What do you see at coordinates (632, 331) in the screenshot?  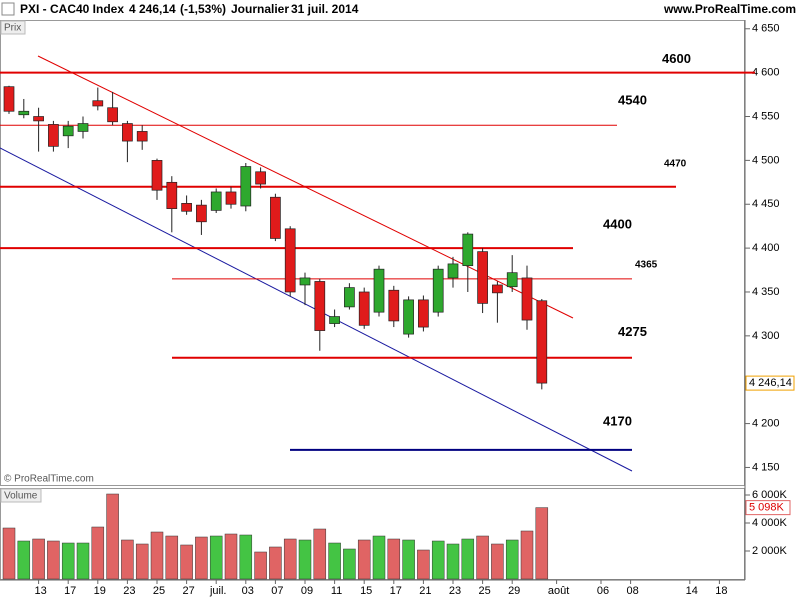 I see `level-label: 4275` at bounding box center [632, 331].